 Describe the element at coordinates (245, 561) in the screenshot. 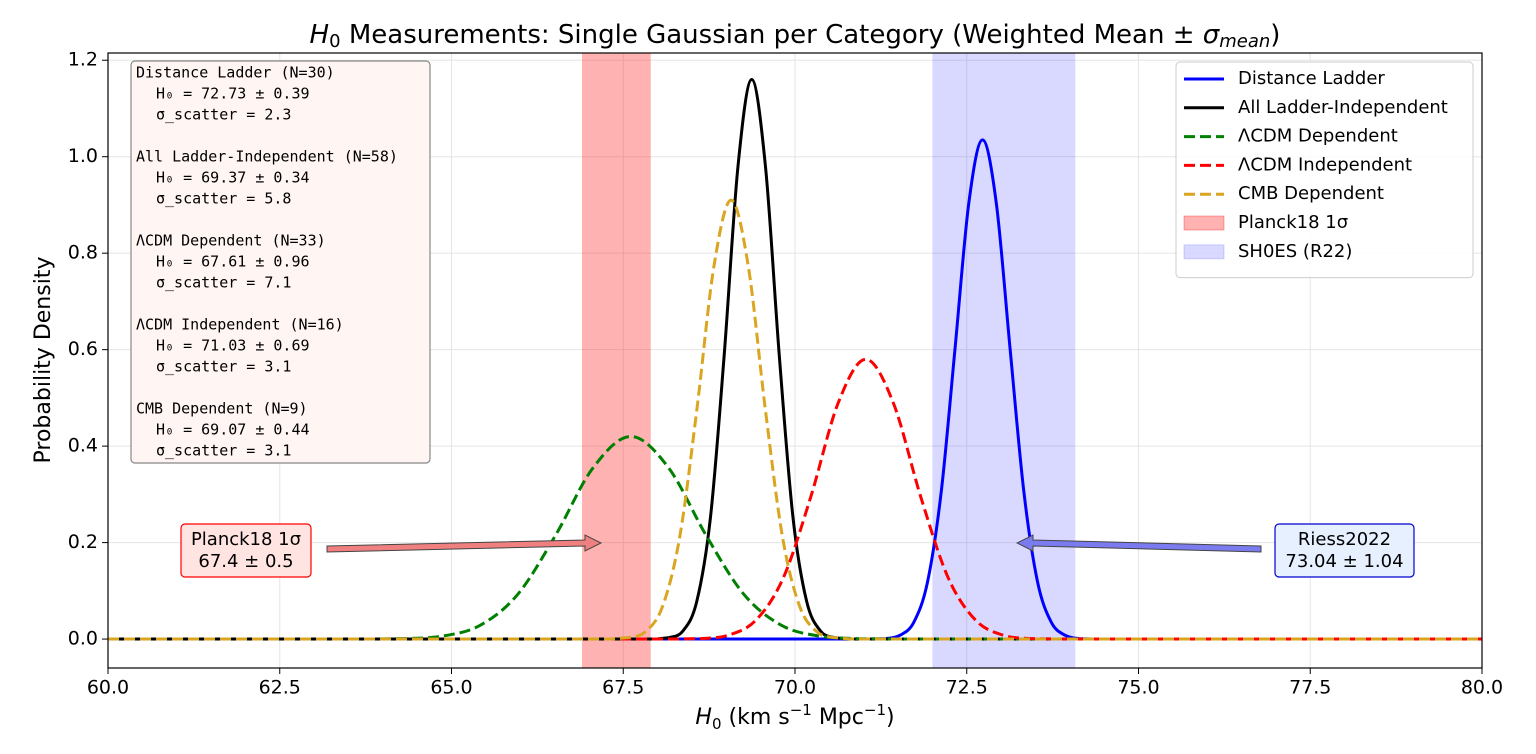

I see `annotation-text: 67.4 ± 0.5` at that location.